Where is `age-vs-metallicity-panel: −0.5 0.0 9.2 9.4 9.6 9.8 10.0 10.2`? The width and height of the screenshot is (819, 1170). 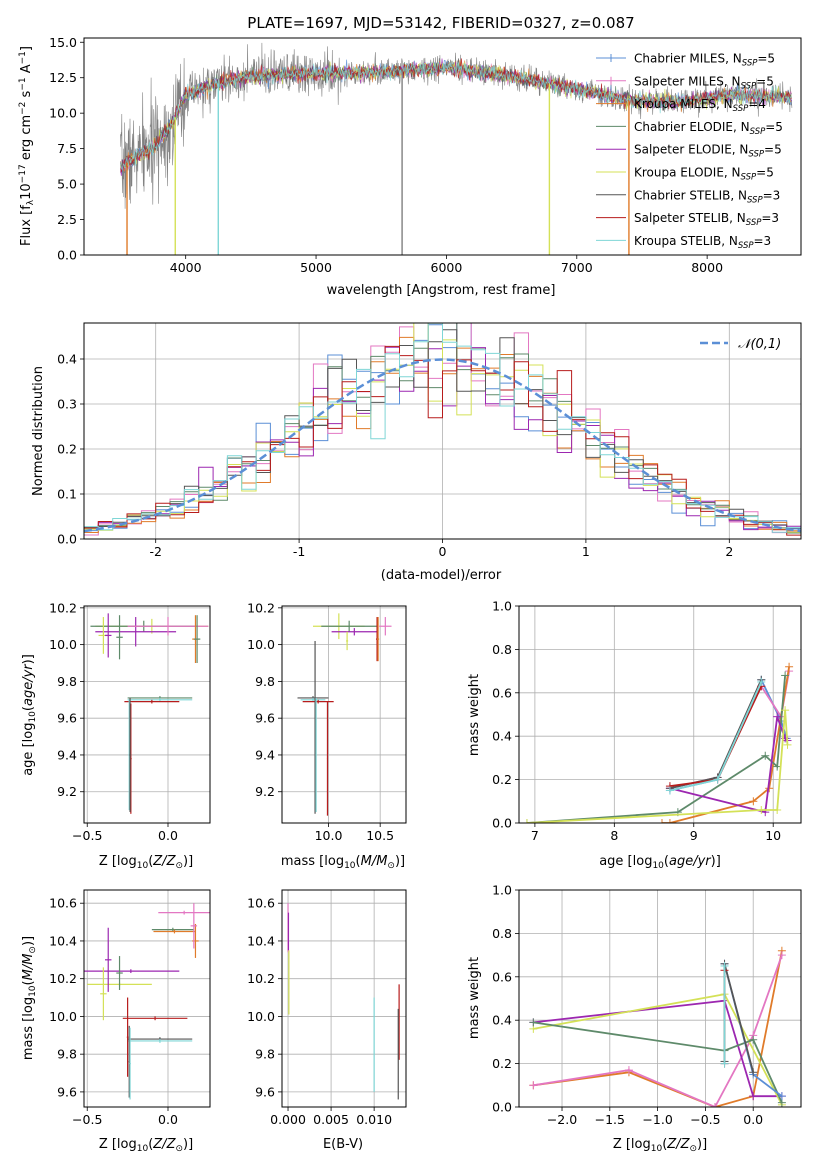 age-vs-metallicity-panel: −0.5 0.0 9.2 9.4 9.6 9.8 10.0 10.2 is located at coordinates (130, 721).